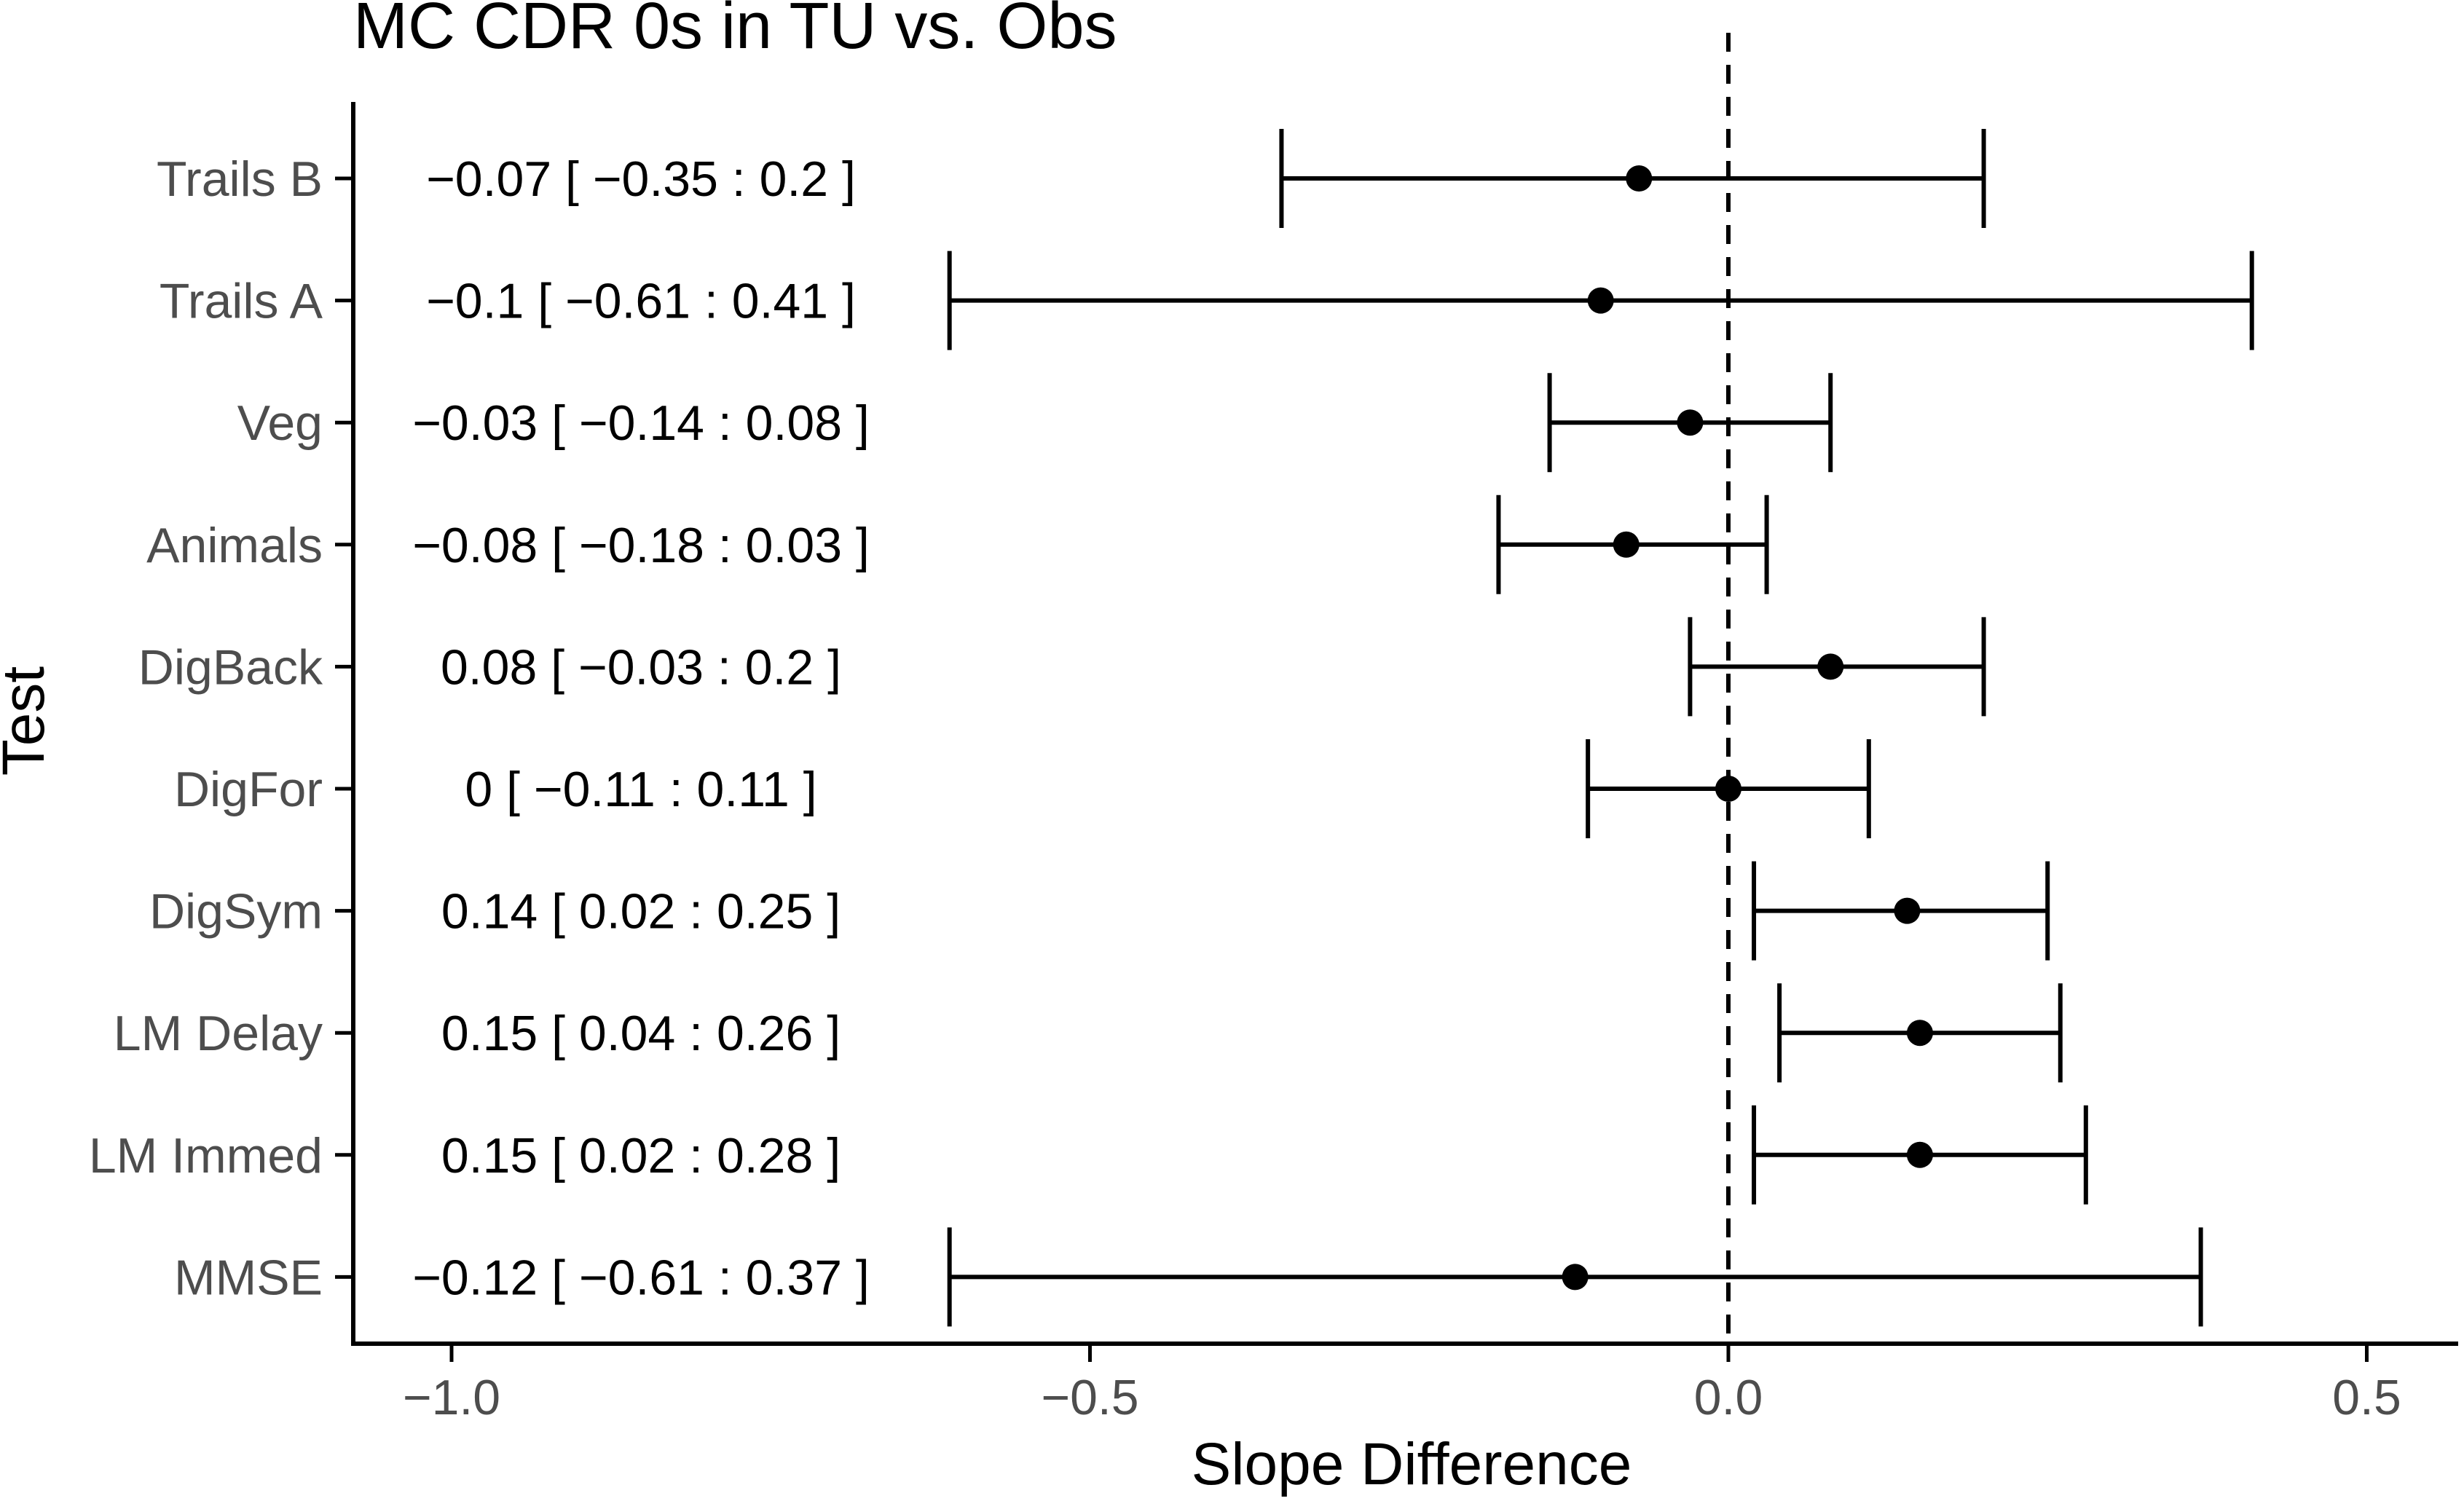 Image resolution: width=2464 pixels, height=1501 pixels. I want to click on x-tick-label: 0.0, so click(1729, 1397).